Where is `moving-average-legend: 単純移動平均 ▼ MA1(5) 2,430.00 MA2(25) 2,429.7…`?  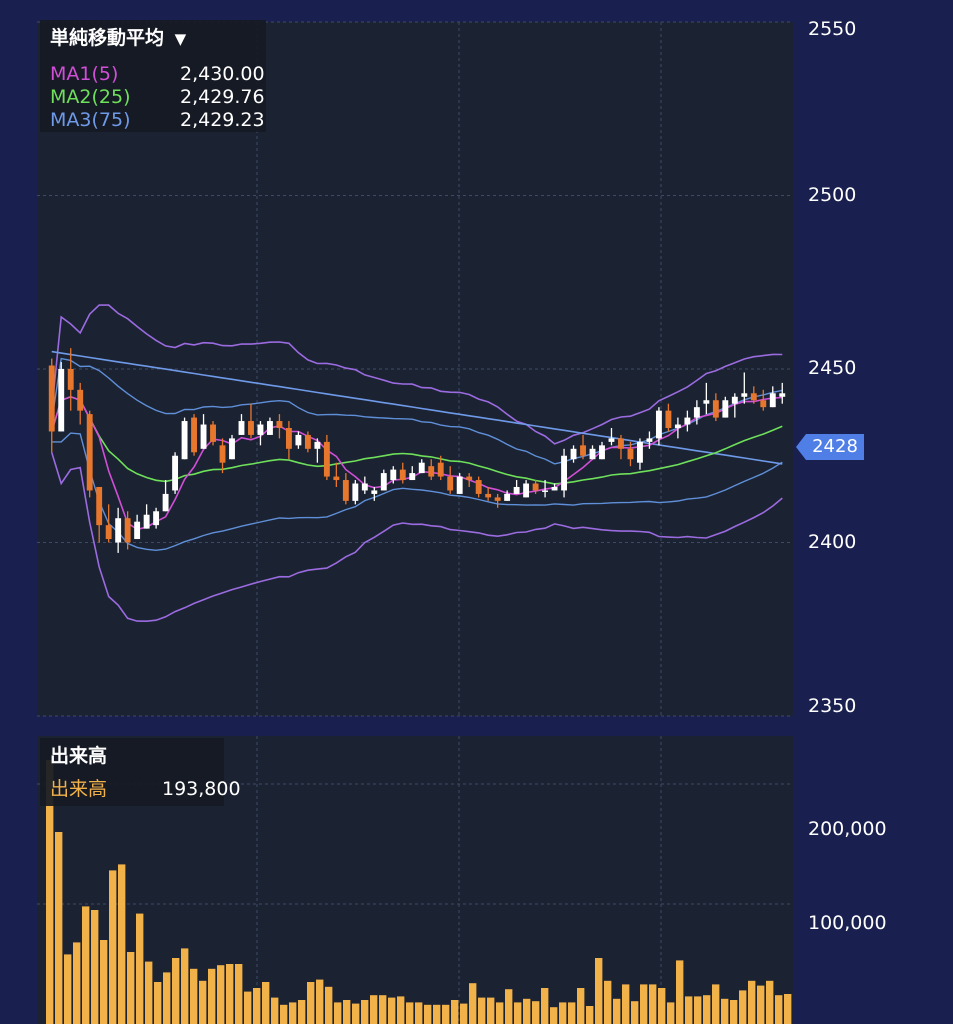 moving-average-legend: 単純移動平均 ▼ MA1(5) 2,430.00 MA2(25) 2,429.7… is located at coordinates (153, 76).